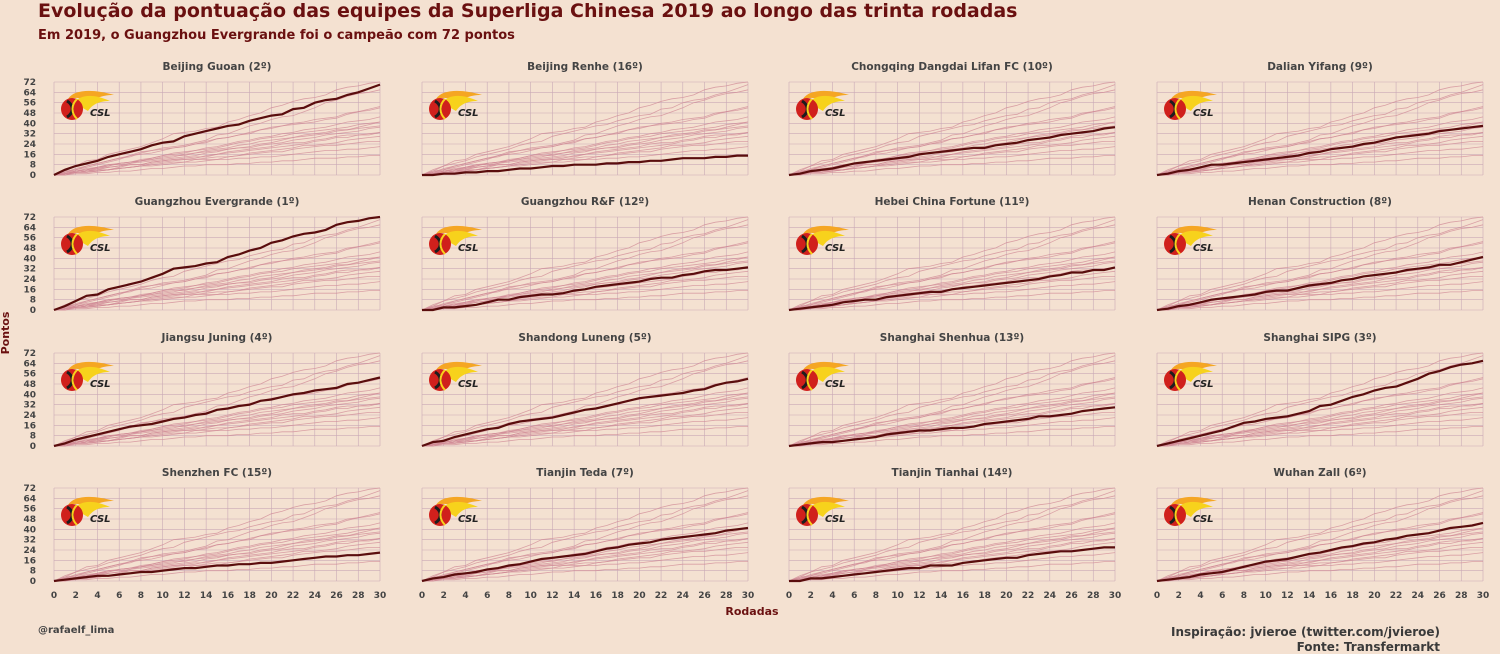 This screenshot has height=654, width=1500. What do you see at coordinates (162, 596) in the screenshot?
I see `x-tick-label: 10` at bounding box center [162, 596].